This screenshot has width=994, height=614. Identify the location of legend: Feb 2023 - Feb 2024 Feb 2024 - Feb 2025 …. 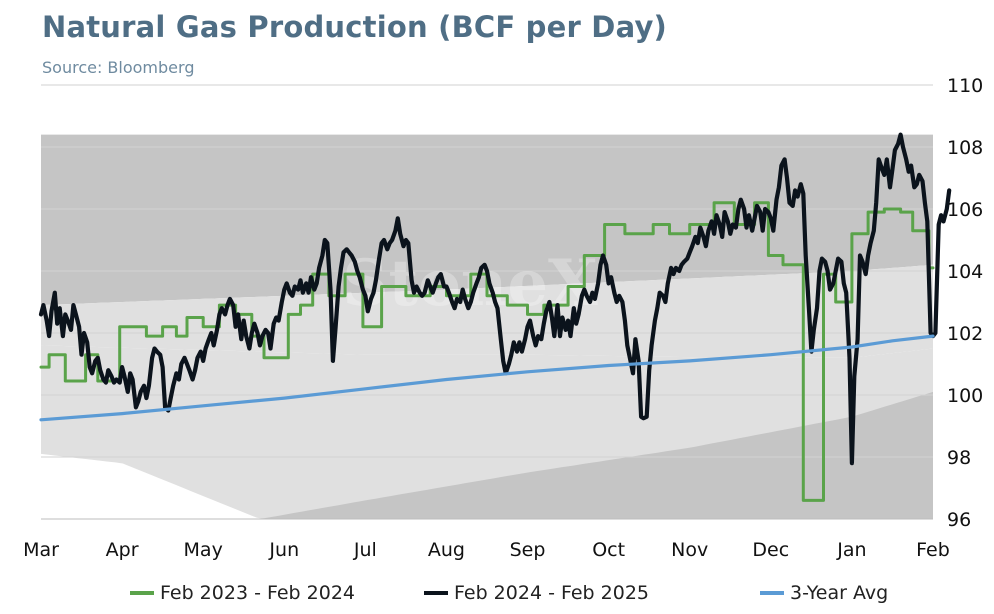
(497, 595).